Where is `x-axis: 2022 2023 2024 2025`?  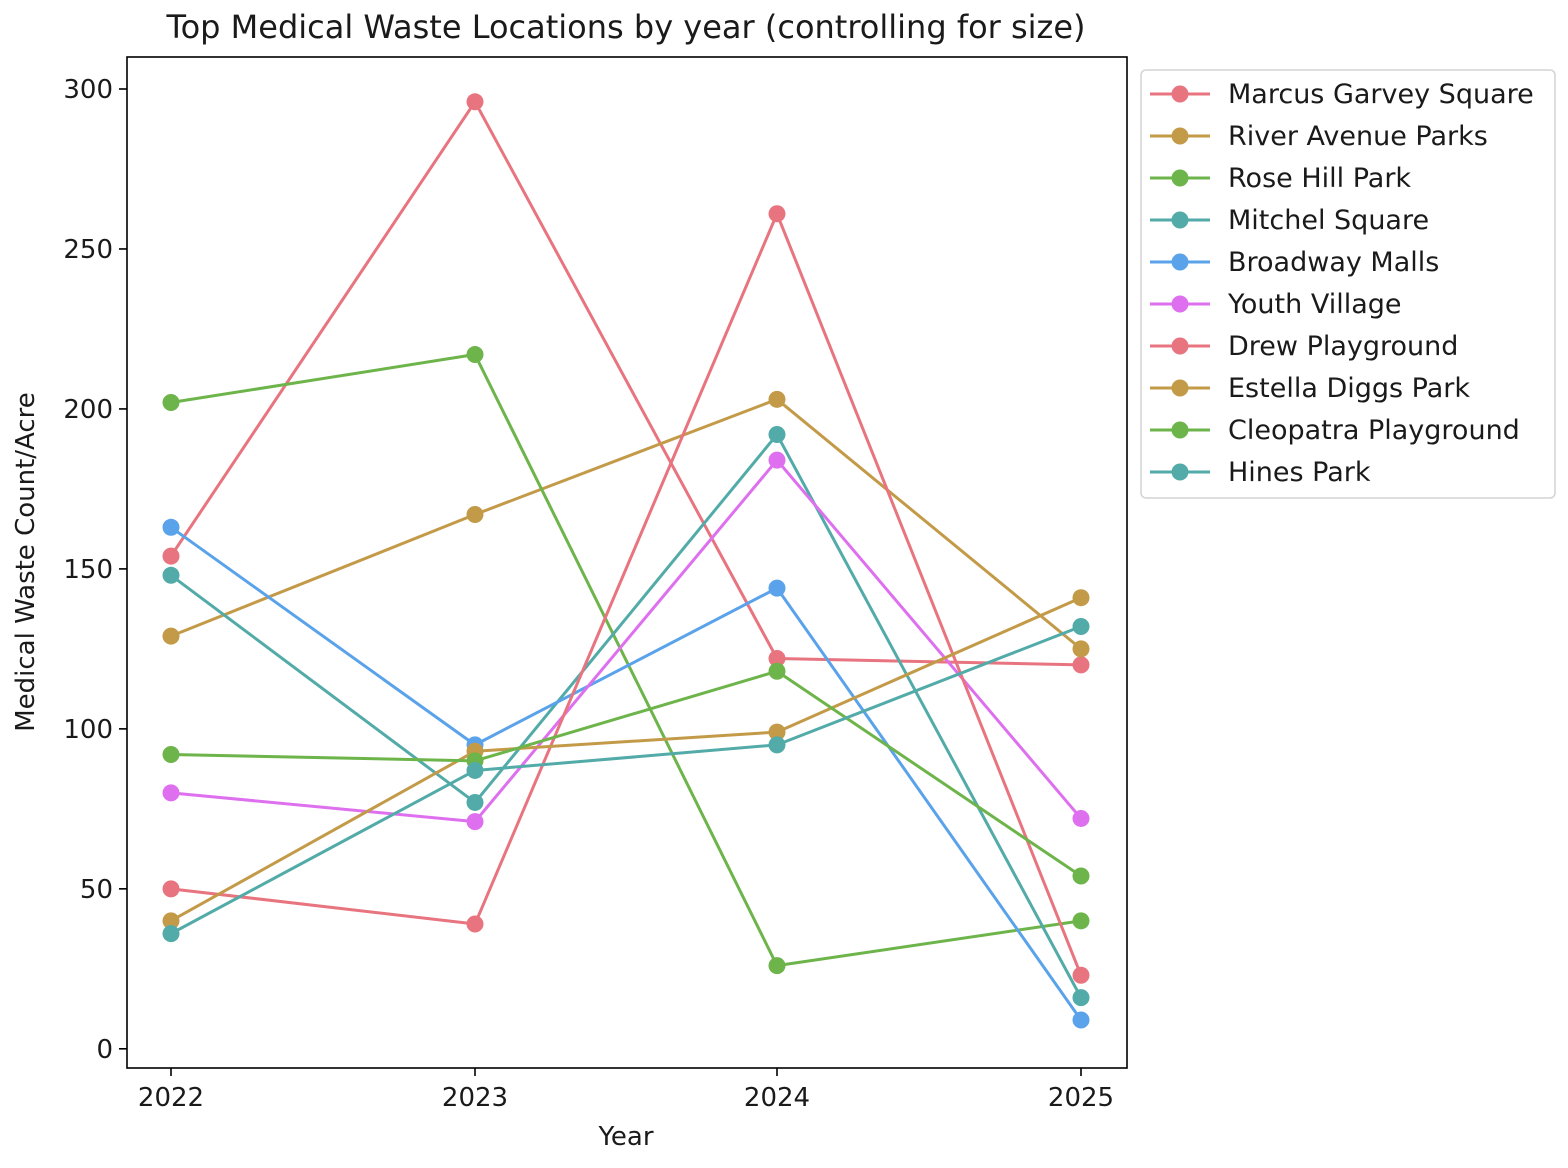 x-axis: 2022 2023 2024 2025 is located at coordinates (626, 1090).